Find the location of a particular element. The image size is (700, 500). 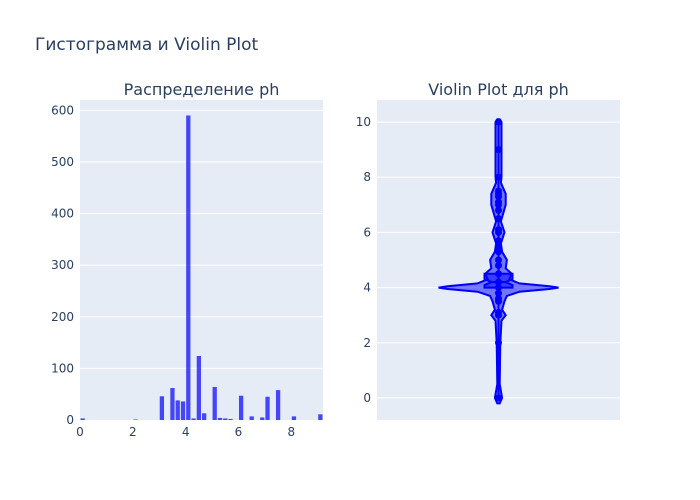

histogram-x-tick-label: 4 is located at coordinates (186, 432).